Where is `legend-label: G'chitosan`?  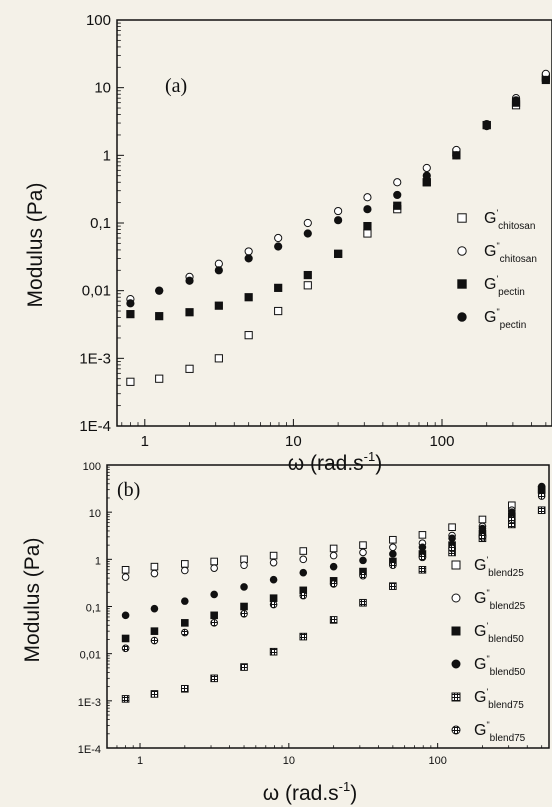 legend-label: G'chitosan is located at coordinates (509, 220).